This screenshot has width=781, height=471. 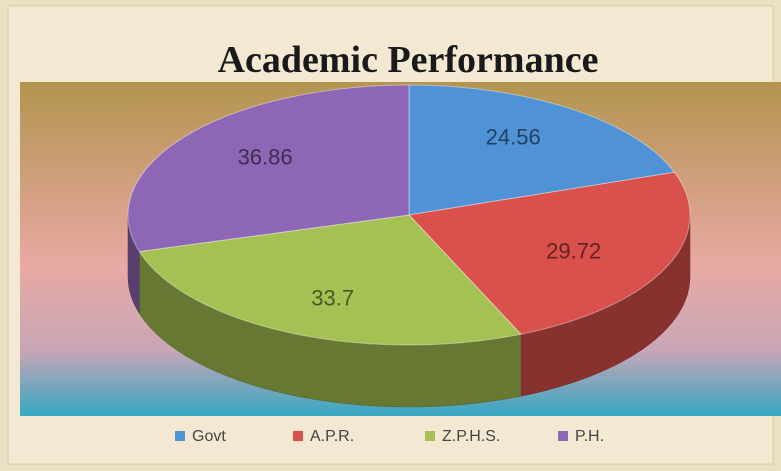 What do you see at coordinates (589, 436) in the screenshot?
I see `legend-label: P.H.` at bounding box center [589, 436].